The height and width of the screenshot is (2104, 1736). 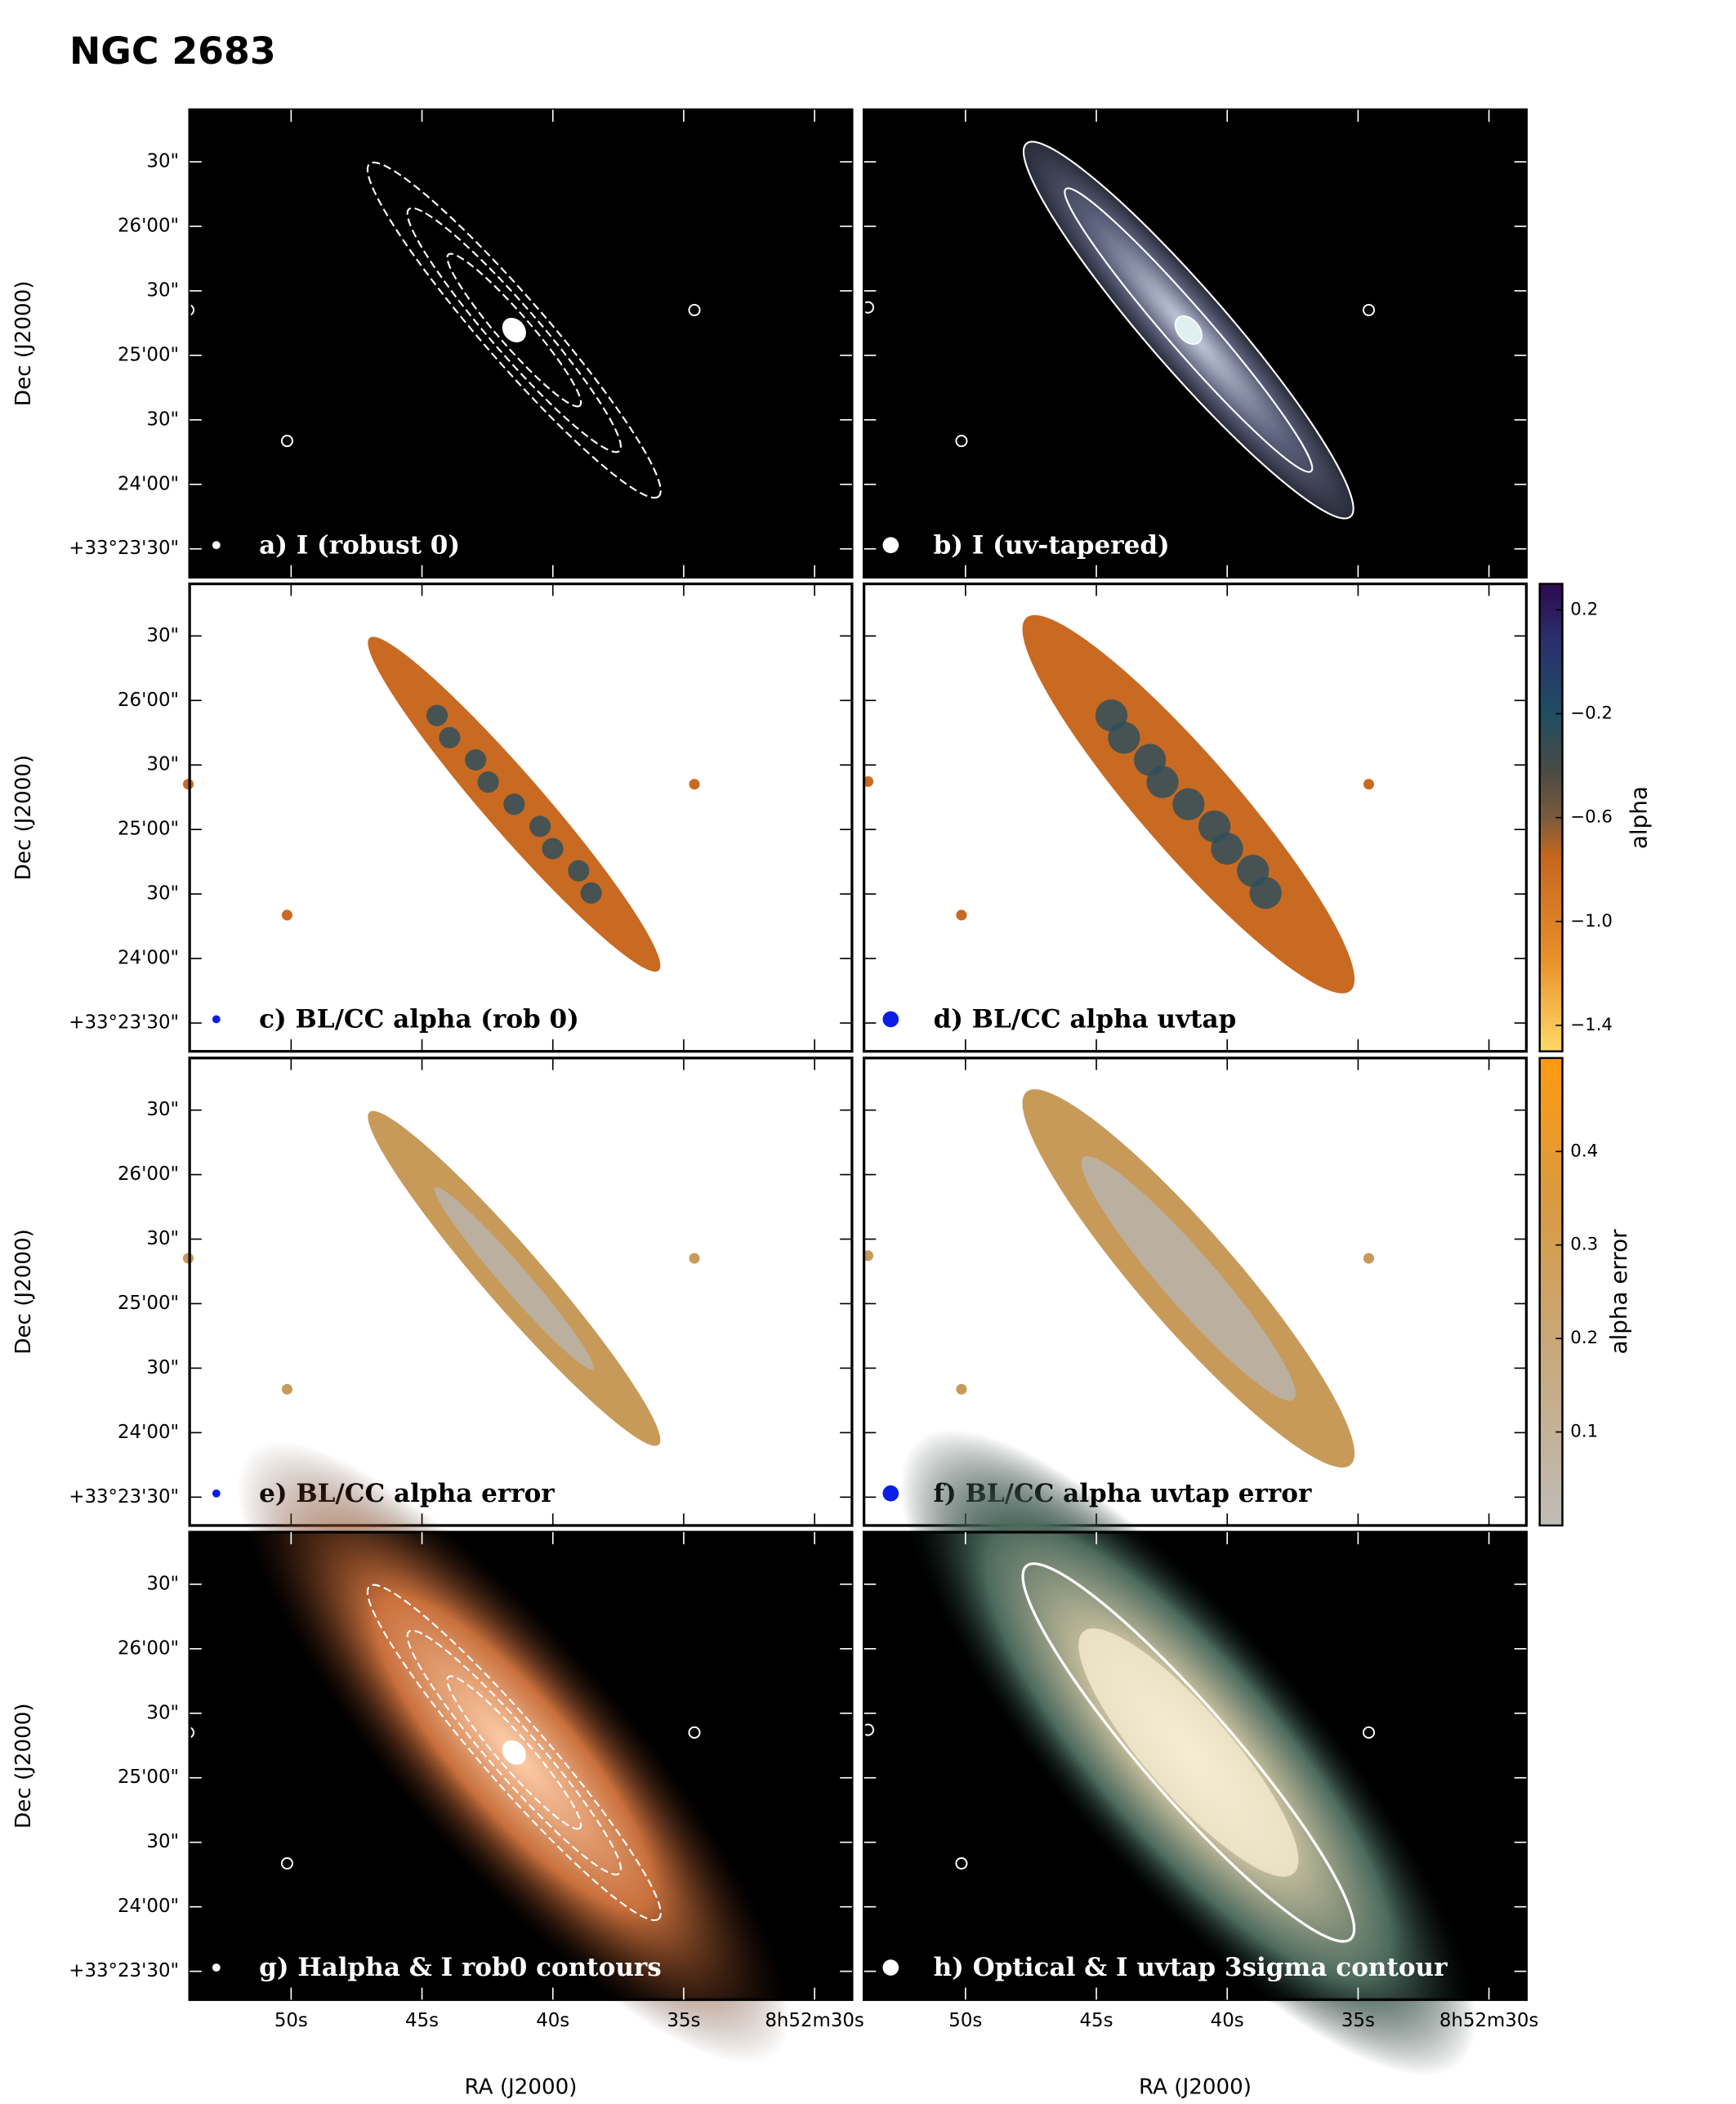 I want to click on panel-label: c) BL/CC alpha (rob 0), so click(x=419, y=1020).